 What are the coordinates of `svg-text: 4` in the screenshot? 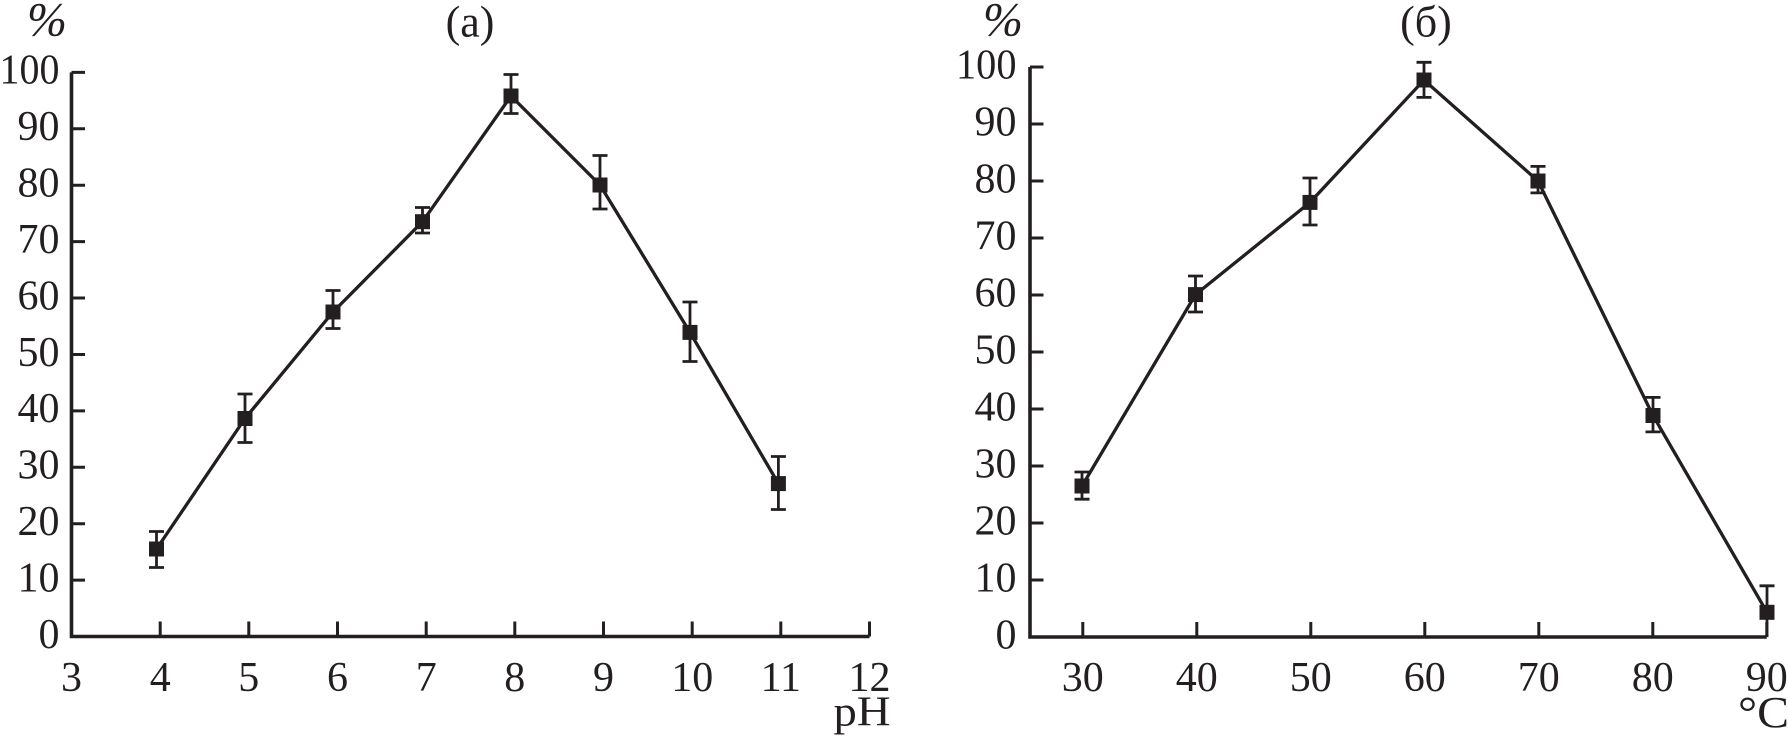 It's located at (160, 678).